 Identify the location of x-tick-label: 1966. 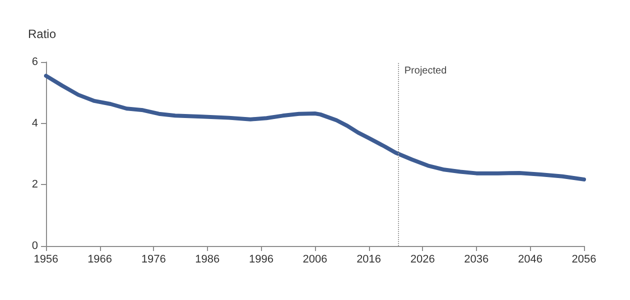
(100, 260).